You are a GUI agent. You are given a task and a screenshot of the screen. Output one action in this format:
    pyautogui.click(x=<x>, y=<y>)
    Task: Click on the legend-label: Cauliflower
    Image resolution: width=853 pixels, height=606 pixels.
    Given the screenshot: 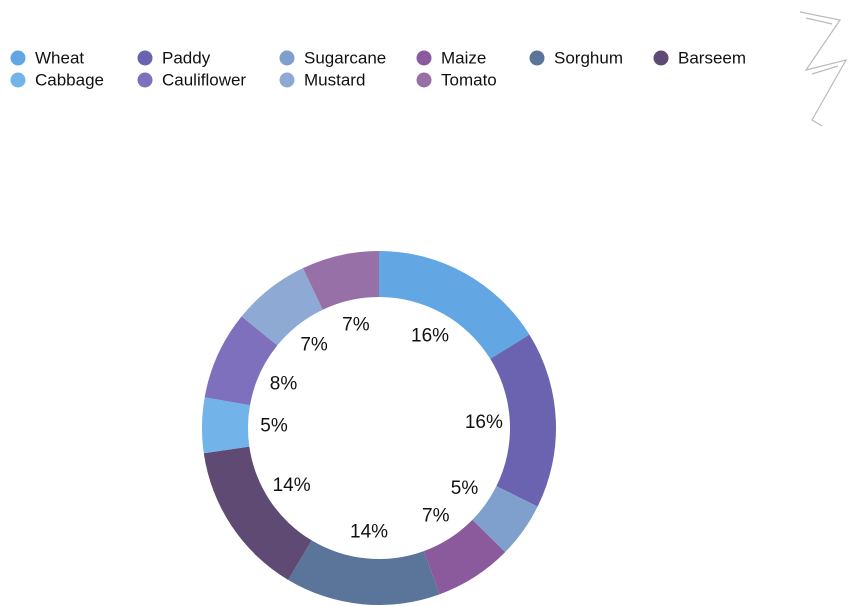 What is the action you would take?
    pyautogui.click(x=204, y=79)
    